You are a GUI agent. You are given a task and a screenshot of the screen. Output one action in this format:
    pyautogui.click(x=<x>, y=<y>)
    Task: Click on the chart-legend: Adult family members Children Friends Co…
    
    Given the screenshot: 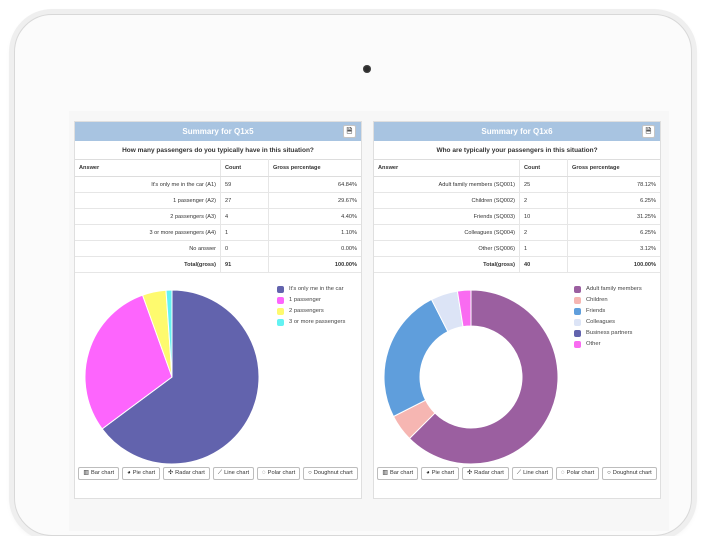 What is the action you would take?
    pyautogui.click(x=608, y=319)
    